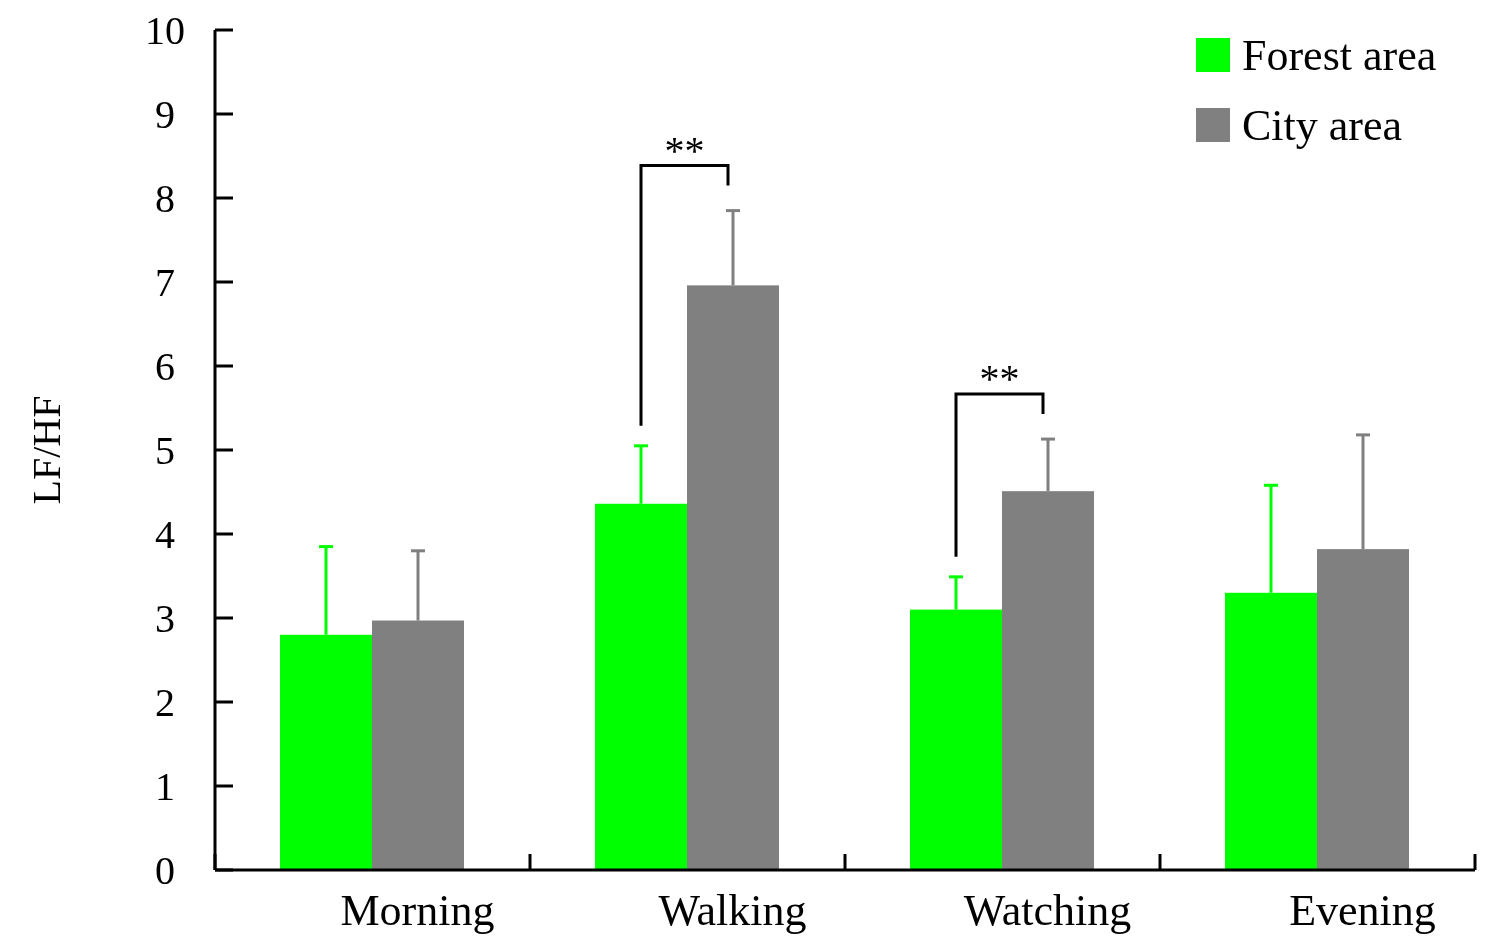 Image resolution: width=1487 pixels, height=952 pixels. What do you see at coordinates (165, 870) in the screenshot?
I see `y-tick-label: 0` at bounding box center [165, 870].